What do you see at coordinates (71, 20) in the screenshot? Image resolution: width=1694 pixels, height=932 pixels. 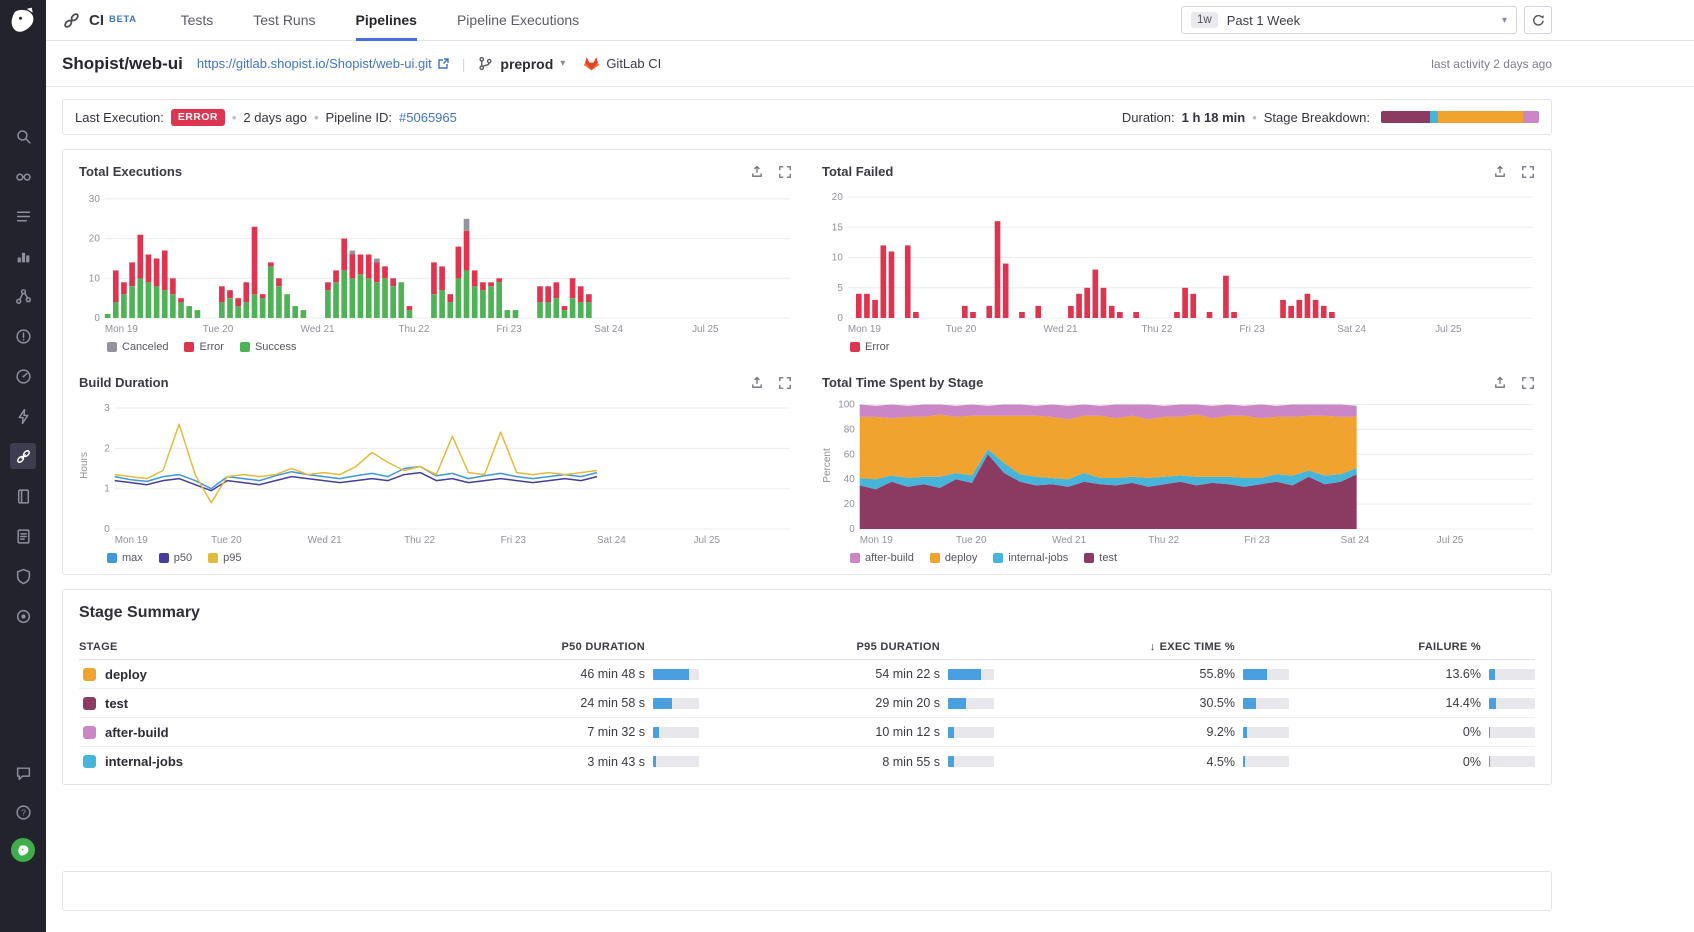 I see `ci-product-icon` at bounding box center [71, 20].